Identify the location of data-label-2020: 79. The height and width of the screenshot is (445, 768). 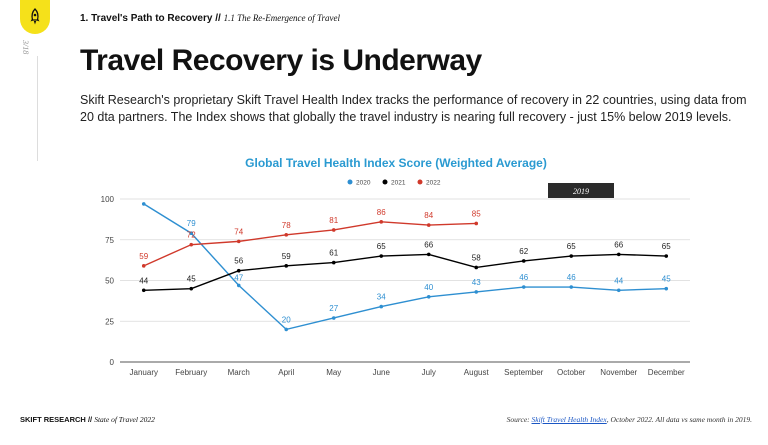
(191, 223).